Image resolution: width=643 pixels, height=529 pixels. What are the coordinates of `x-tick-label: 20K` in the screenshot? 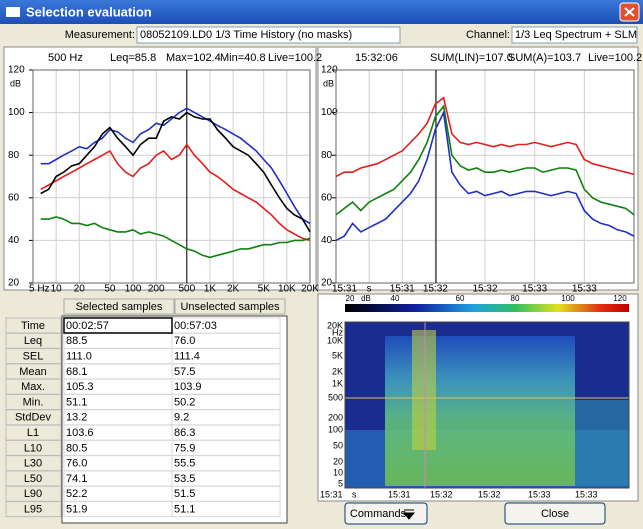 It's located at (310, 289).